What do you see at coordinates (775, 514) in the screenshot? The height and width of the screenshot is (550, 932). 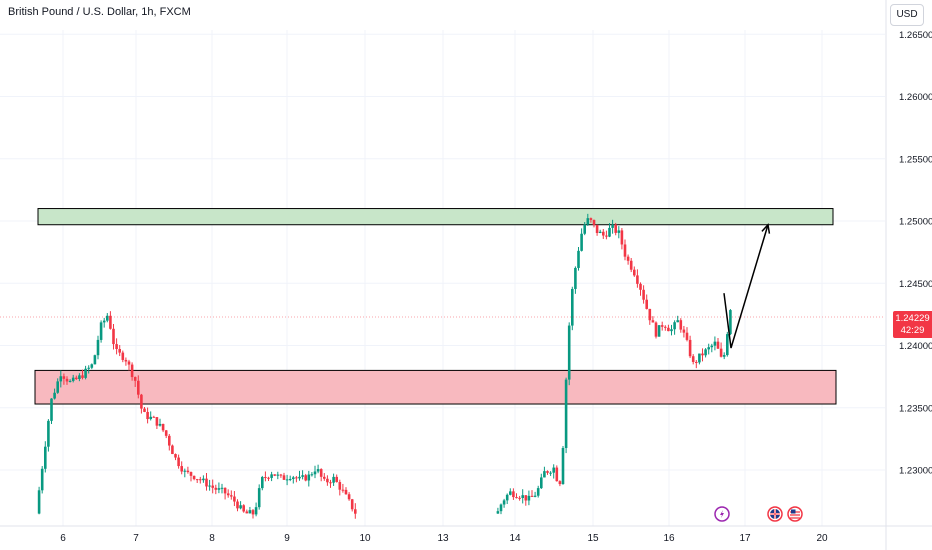 I see `uk-flag-event-icon` at bounding box center [775, 514].